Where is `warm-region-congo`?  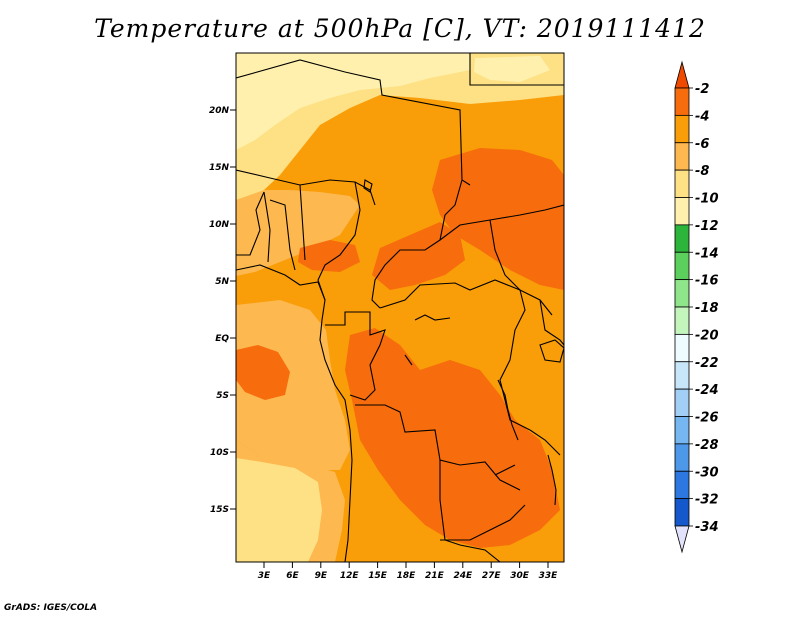
warm-region-congo is located at coordinates (452, 438).